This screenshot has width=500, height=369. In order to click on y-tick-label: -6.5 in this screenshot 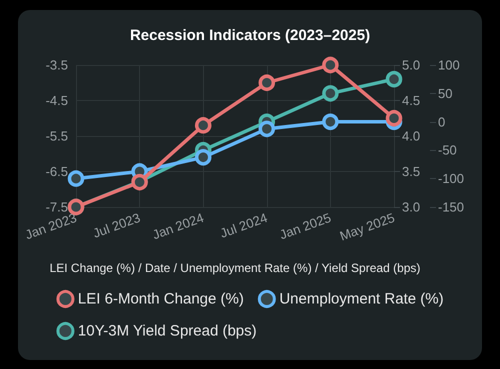, I will do `click(57, 171)`.